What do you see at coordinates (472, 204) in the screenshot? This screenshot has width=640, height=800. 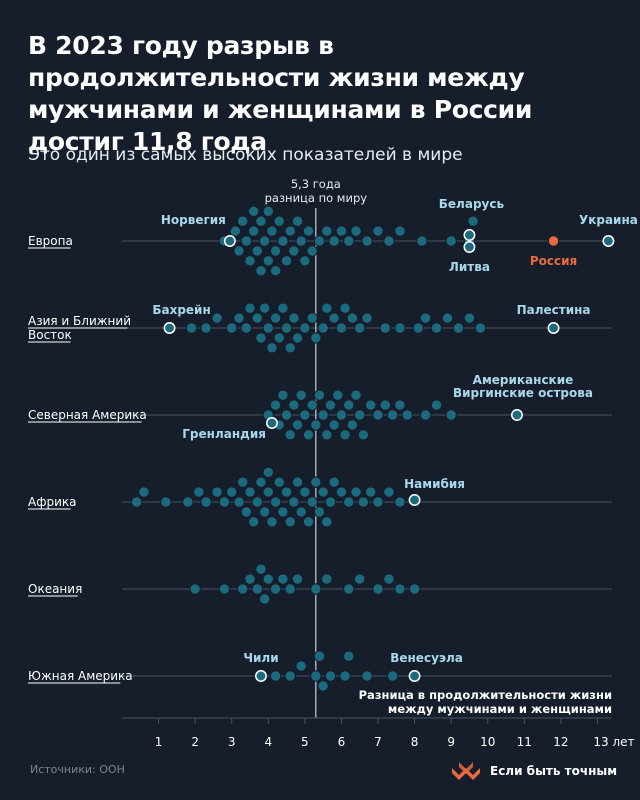 I see `country-annotation-label: Беларусь` at bounding box center [472, 204].